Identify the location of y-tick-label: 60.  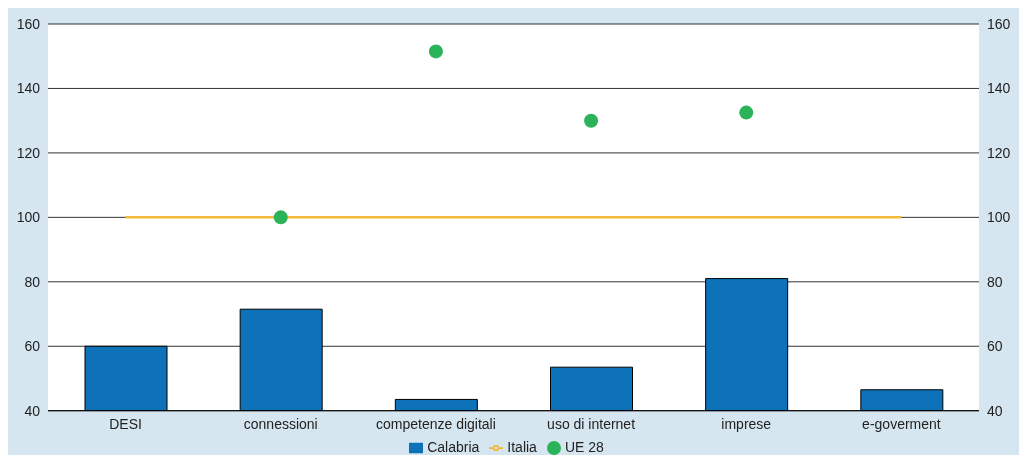
(32, 346).